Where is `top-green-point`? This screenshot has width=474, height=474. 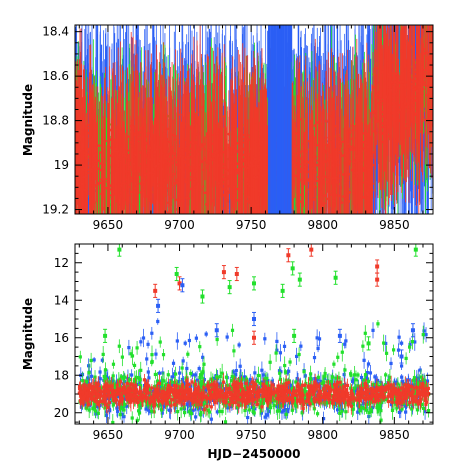
top-green-point is located at coordinates (340, 226).